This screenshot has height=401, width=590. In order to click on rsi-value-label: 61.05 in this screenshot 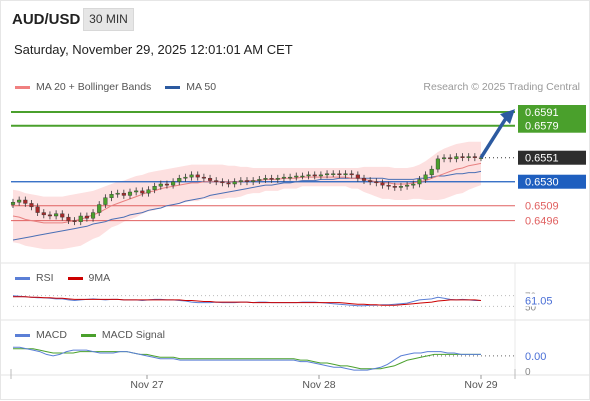, I will do `click(539, 301)`.